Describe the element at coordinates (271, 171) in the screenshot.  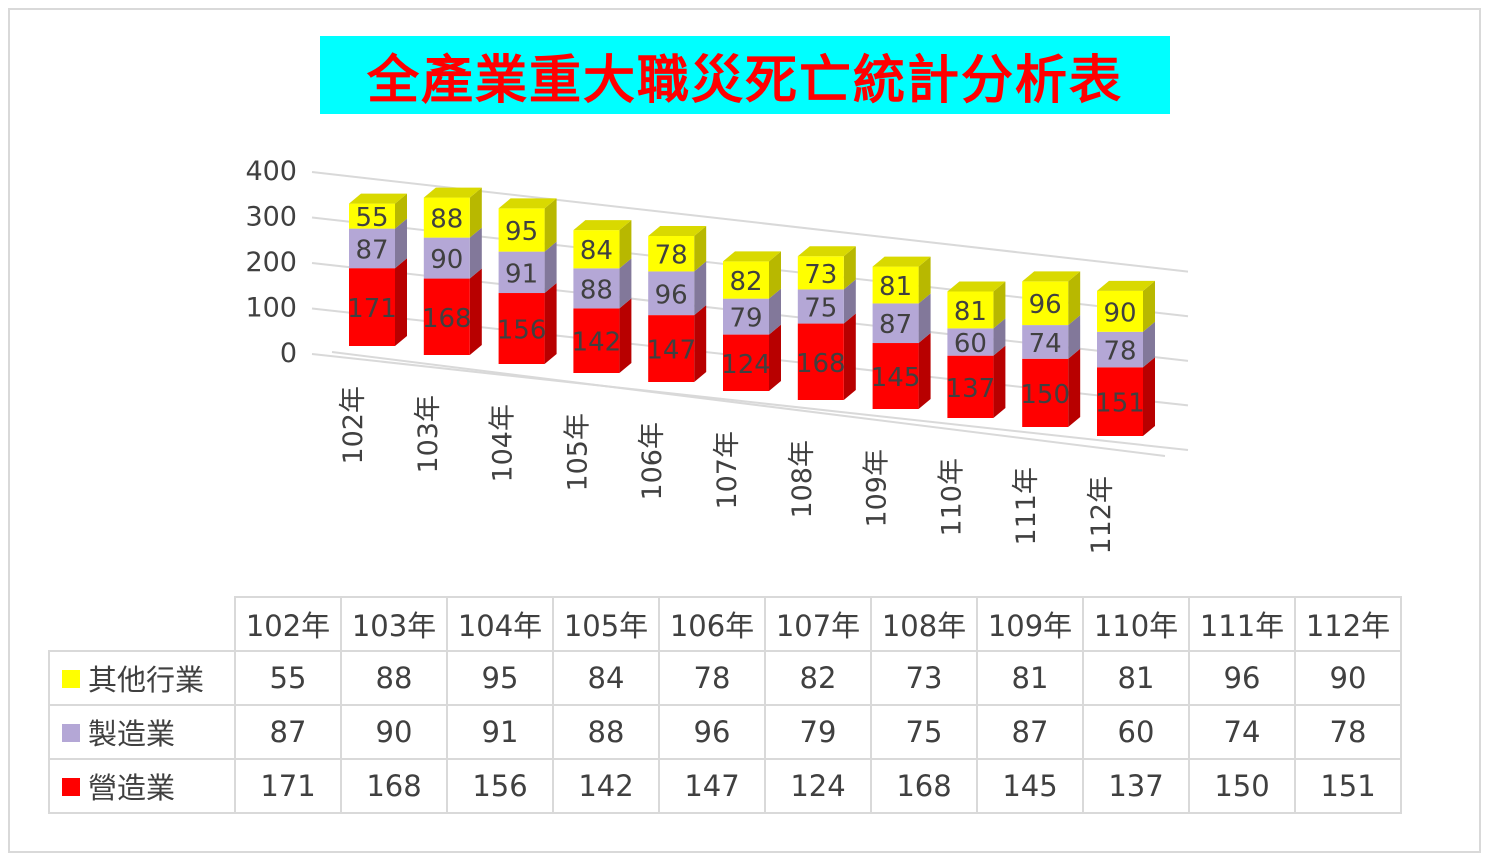
I see `y-tick-label: 400` at that location.